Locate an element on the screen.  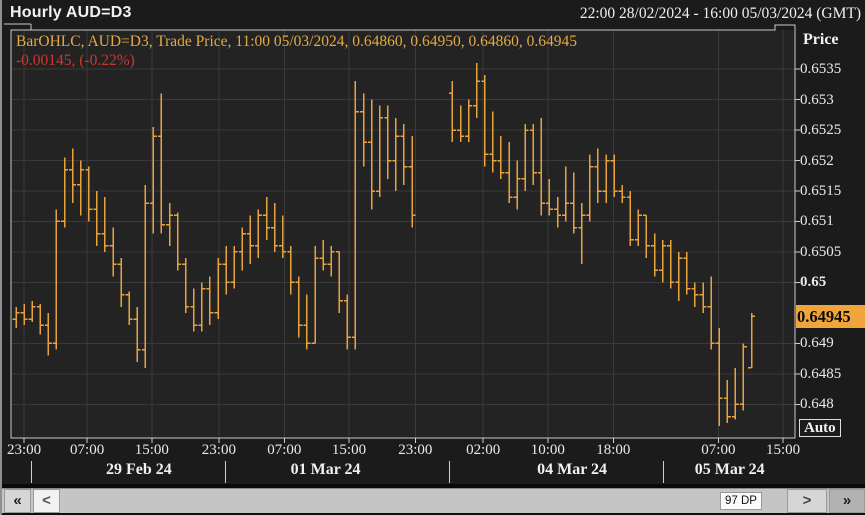
time-tick-label: 18:00 is located at coordinates (613, 450).